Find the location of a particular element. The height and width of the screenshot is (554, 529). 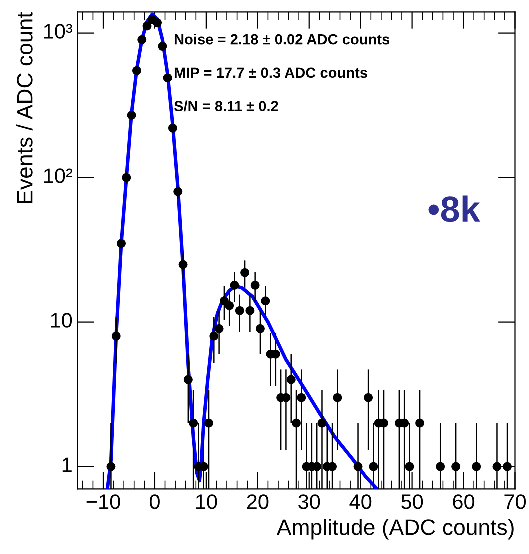

y-axis-title: Events / ADC count is located at coordinates (24, 108).